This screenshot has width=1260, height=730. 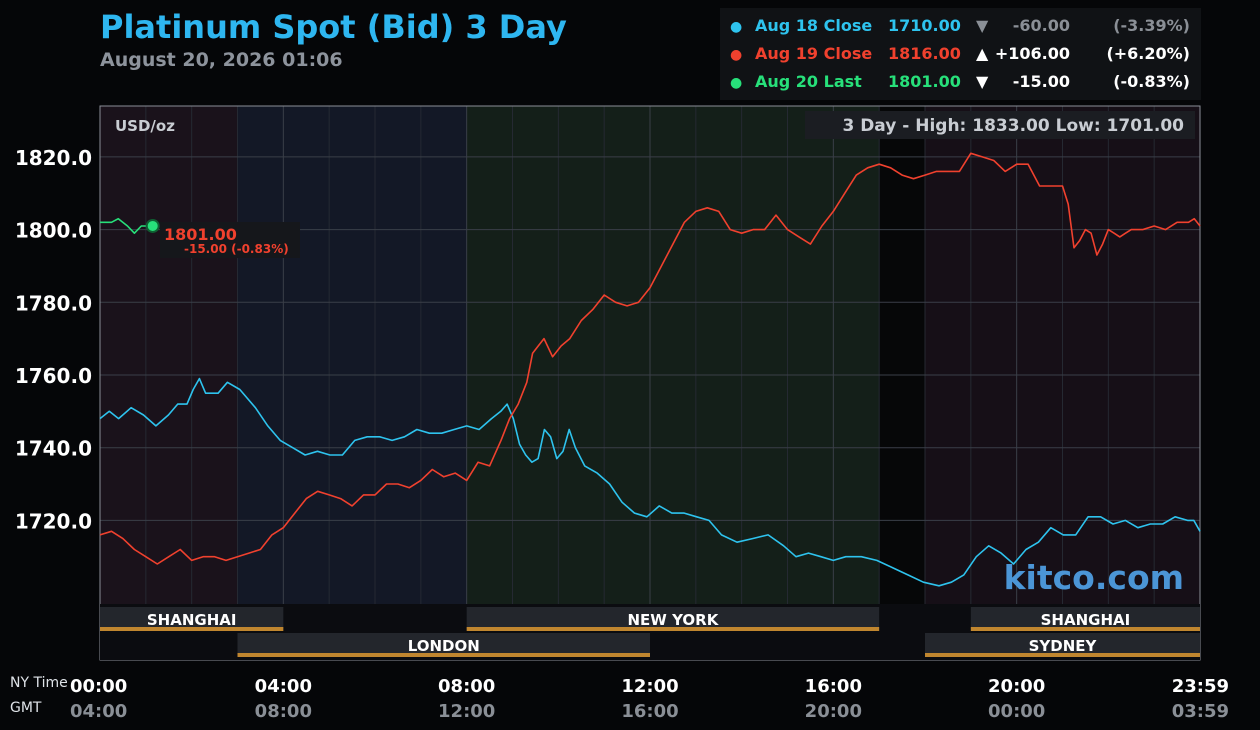 What do you see at coordinates (833, 711) in the screenshot?
I see `gmt-time-tick: 20:00` at bounding box center [833, 711].